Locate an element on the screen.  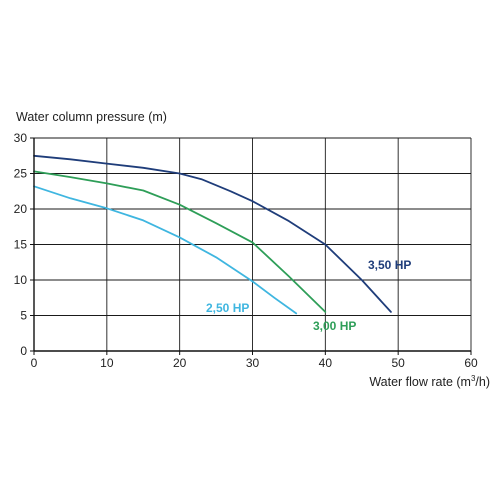
y-tick-label: 20 is located at coordinates (21, 209).